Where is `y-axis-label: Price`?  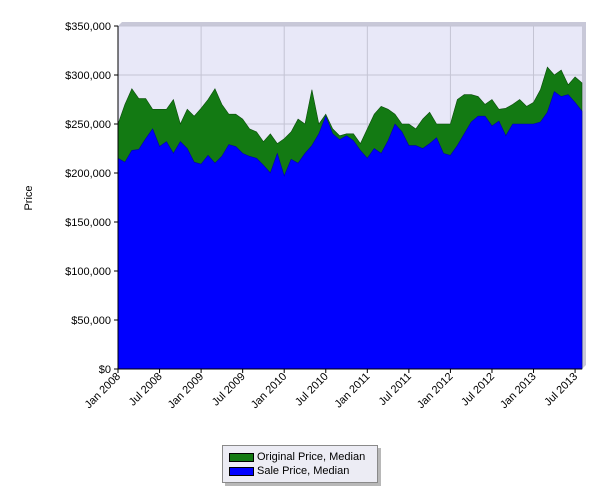 y-axis-label: Price is located at coordinates (29, 197).